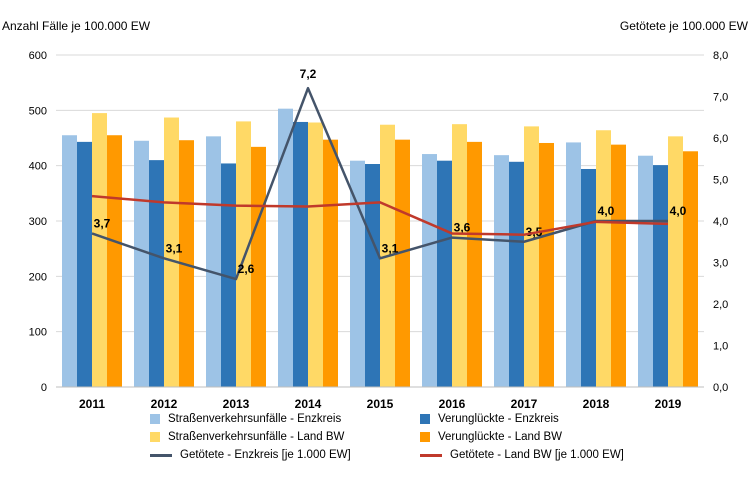 Image resolution: width=754 pixels, height=483 pixels. What do you see at coordinates (596, 404) in the screenshot?
I see `x-tick-label: 2018` at bounding box center [596, 404].